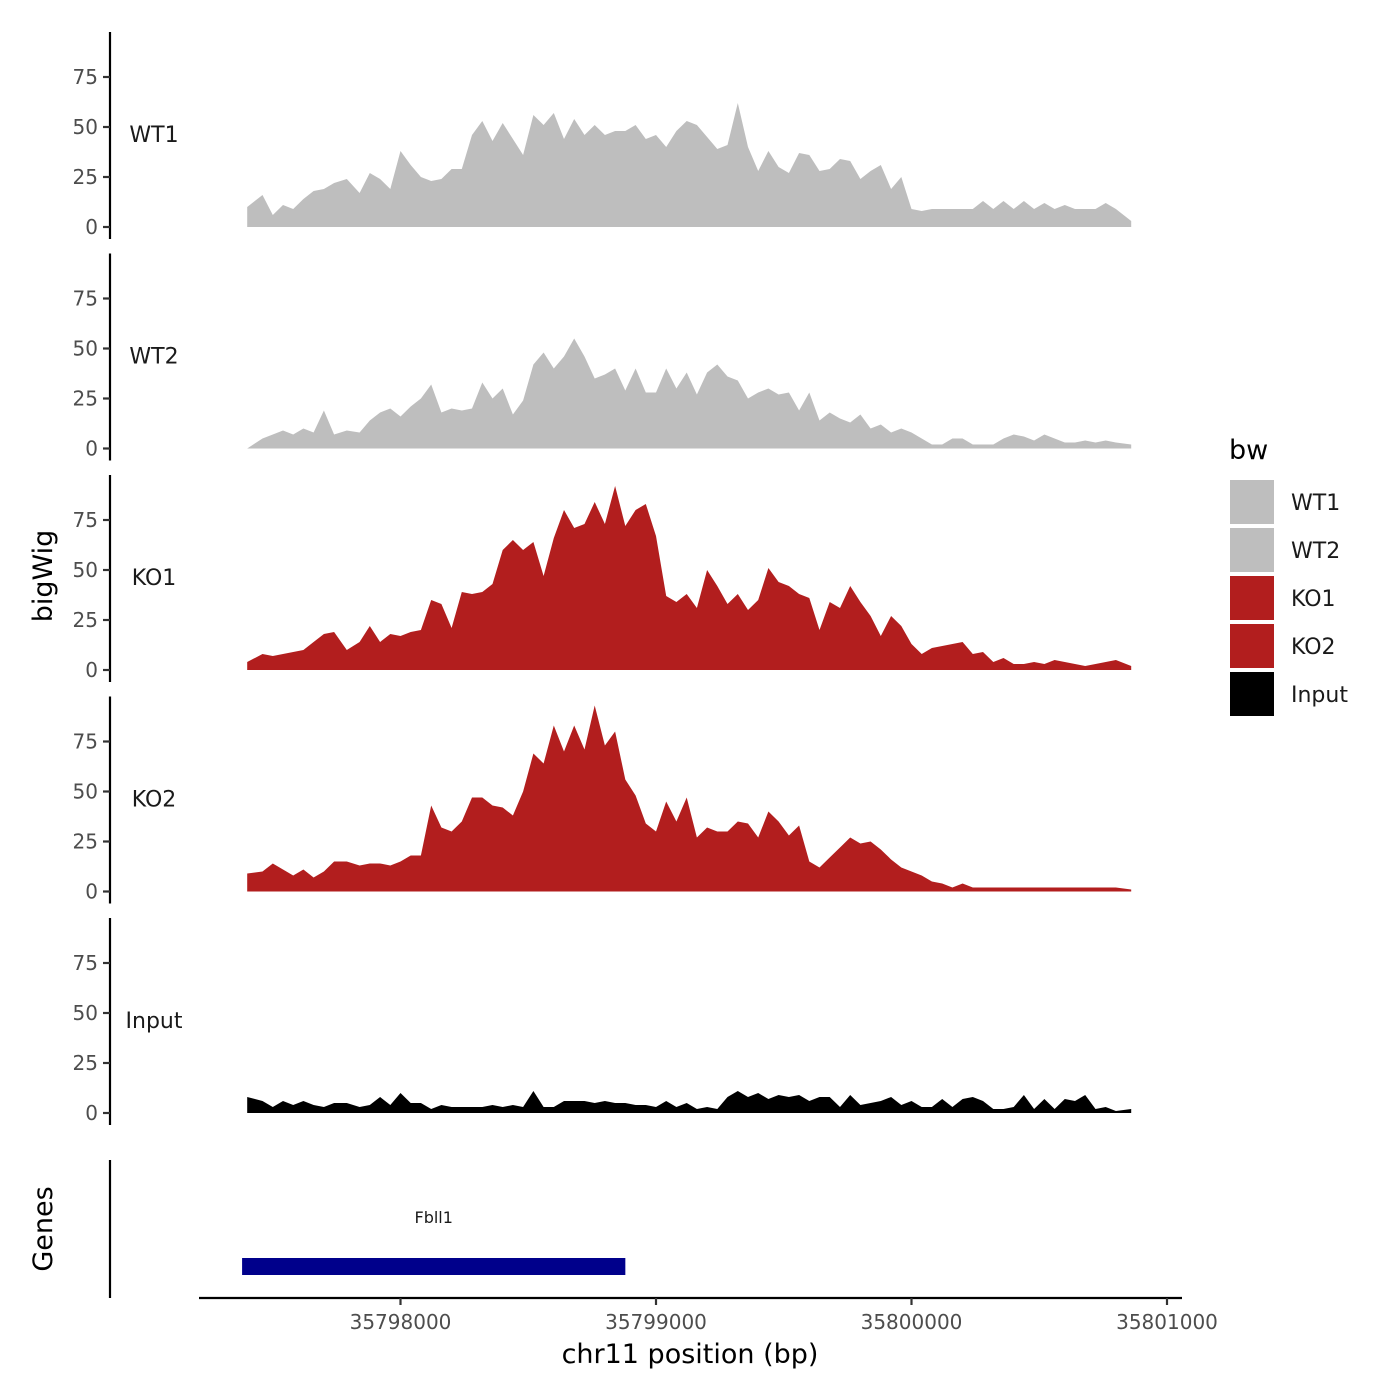 The width and height of the screenshot is (1400, 1400). I want to click on track-label: KO1, so click(154, 578).